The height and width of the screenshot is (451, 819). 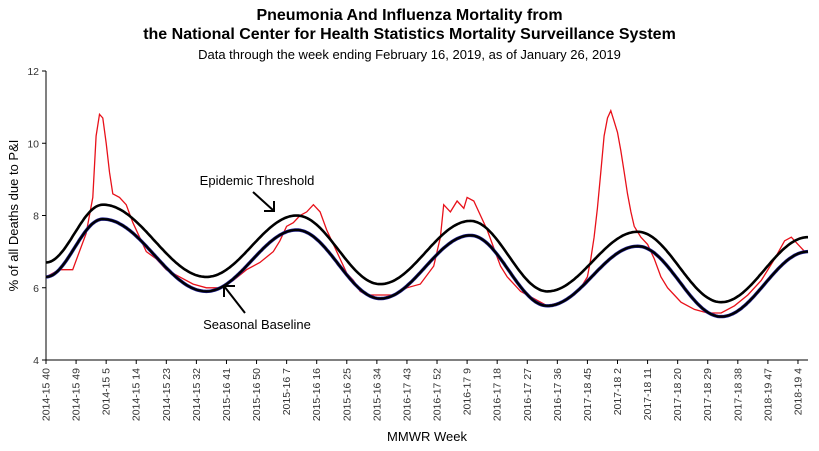 What do you see at coordinates (317, 394) in the screenshot?
I see `x-tick-label: 2015-16 16` at bounding box center [317, 394].